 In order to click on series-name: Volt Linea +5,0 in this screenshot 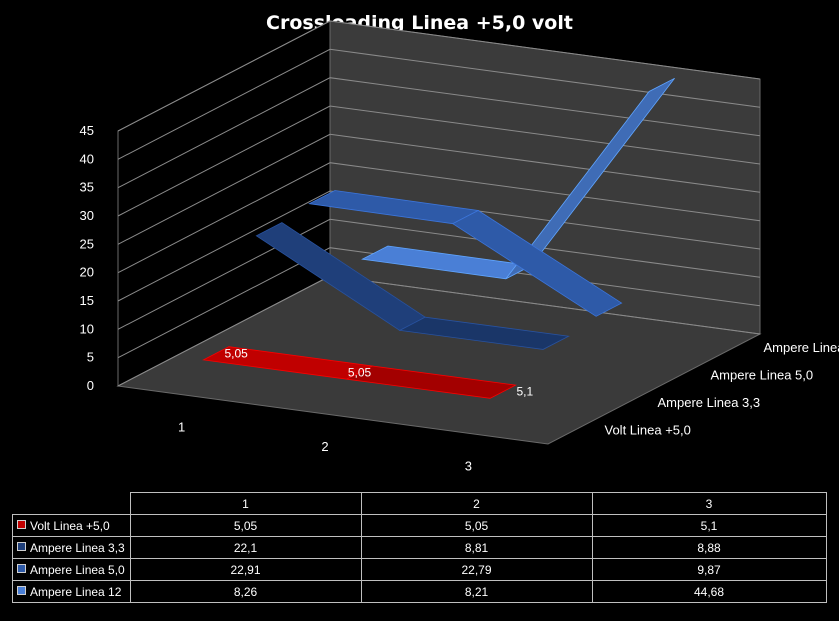, I will do `click(70, 525)`.